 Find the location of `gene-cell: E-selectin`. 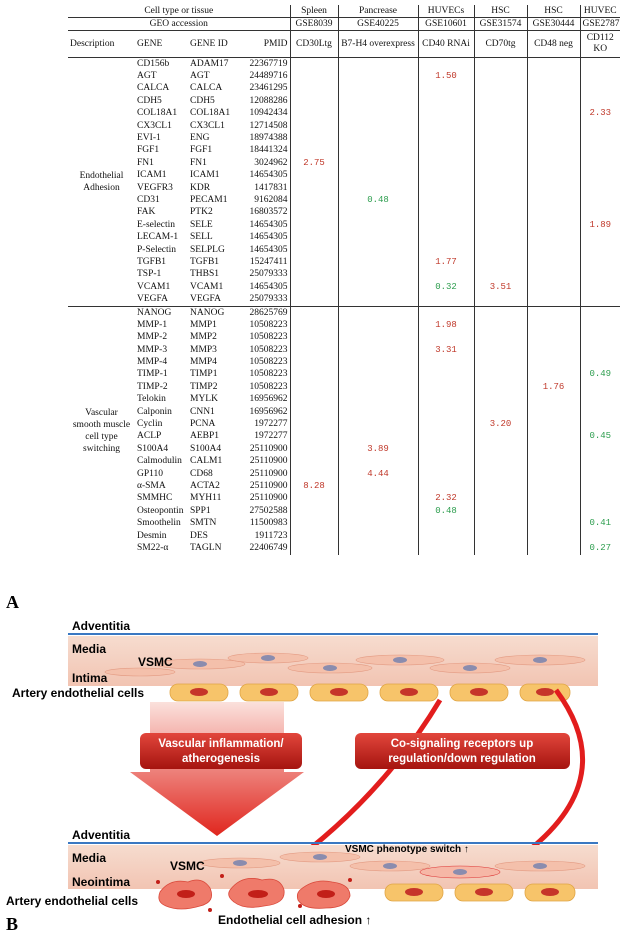

gene-cell: E-selectin is located at coordinates (156, 224).